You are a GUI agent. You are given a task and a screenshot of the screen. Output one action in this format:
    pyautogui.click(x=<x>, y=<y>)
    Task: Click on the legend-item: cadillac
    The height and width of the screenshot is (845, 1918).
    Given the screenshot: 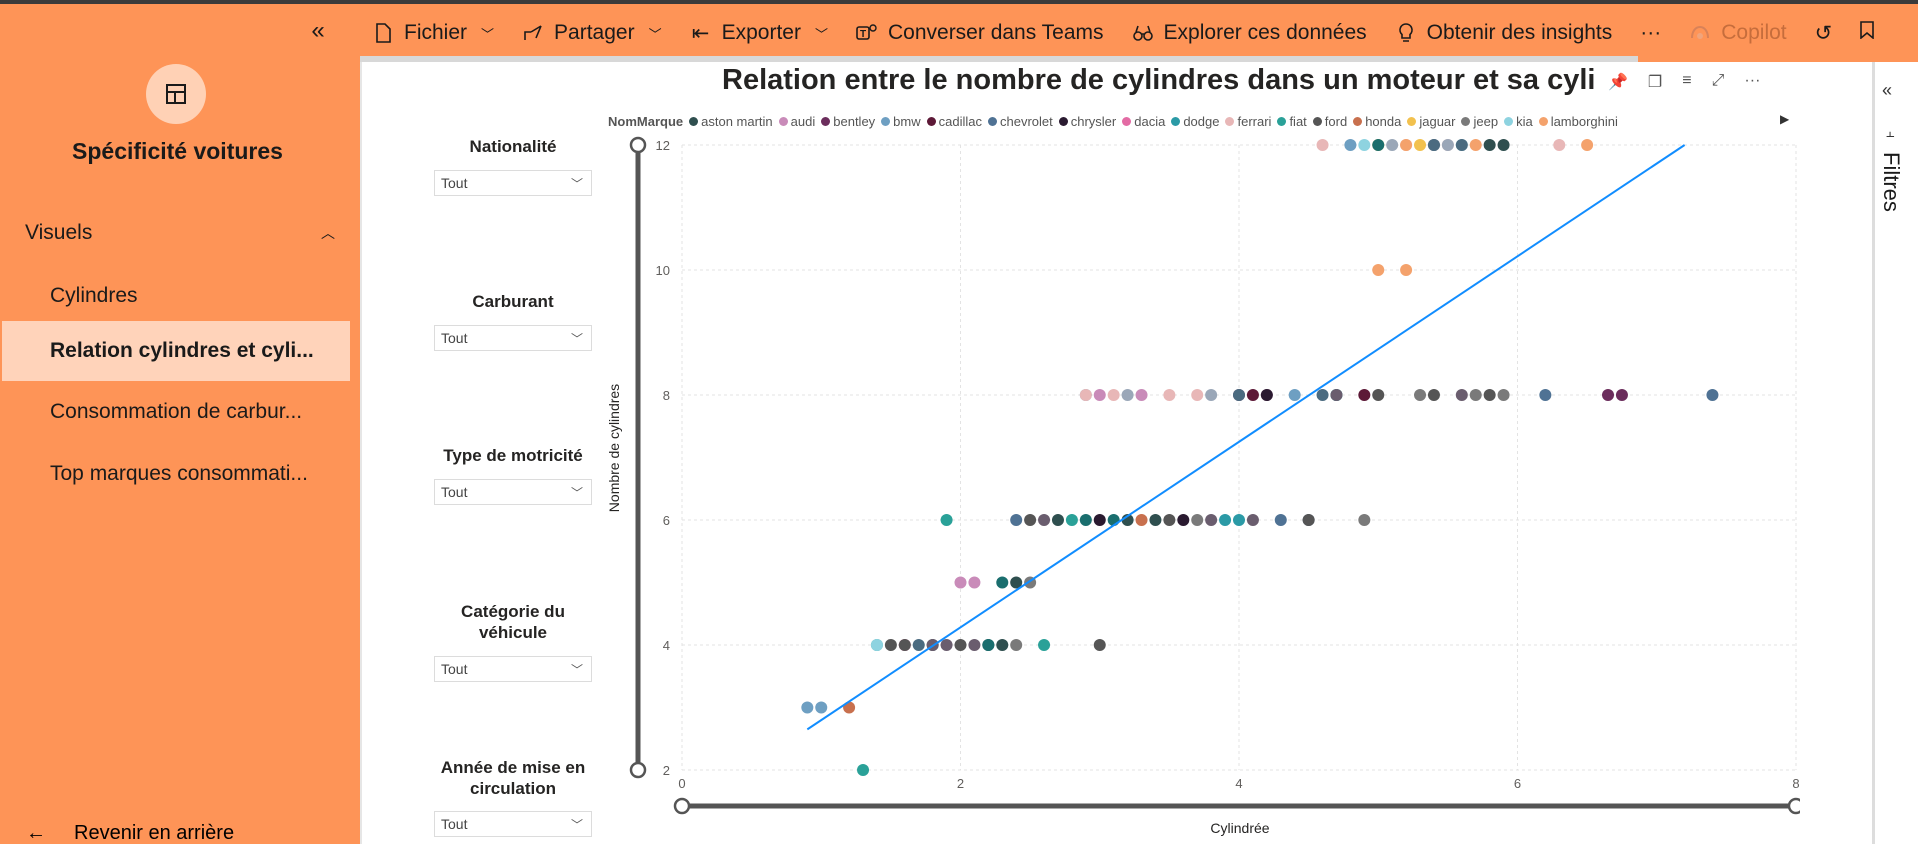 What is the action you would take?
    pyautogui.click(x=954, y=121)
    